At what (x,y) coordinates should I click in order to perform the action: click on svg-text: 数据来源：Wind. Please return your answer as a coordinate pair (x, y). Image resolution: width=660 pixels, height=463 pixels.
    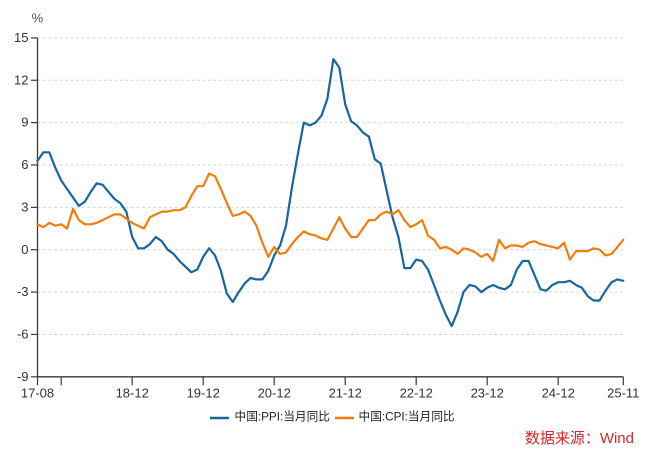
    Looking at the image, I should click on (579, 438).